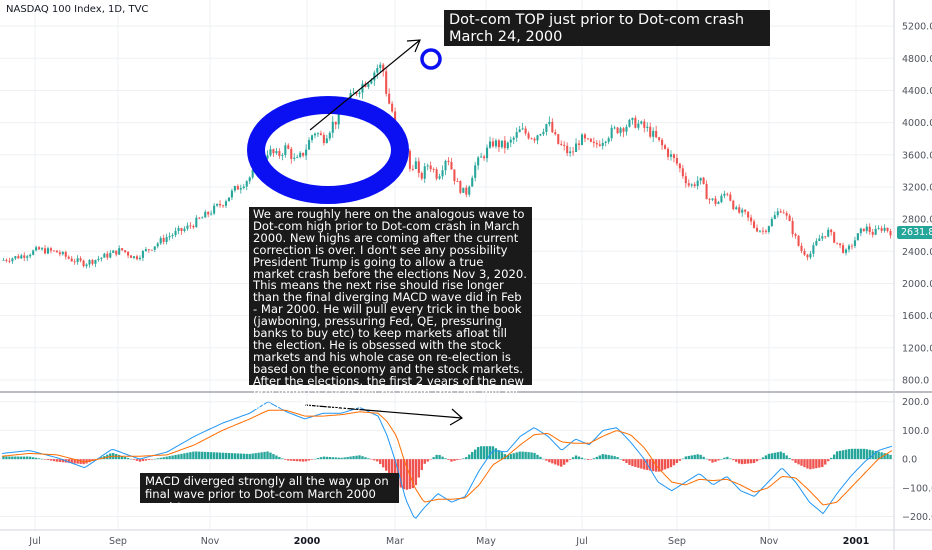 This screenshot has height=550, width=932. What do you see at coordinates (917, 123) in the screenshot?
I see `price-tick-label: 4000.0` at bounding box center [917, 123].